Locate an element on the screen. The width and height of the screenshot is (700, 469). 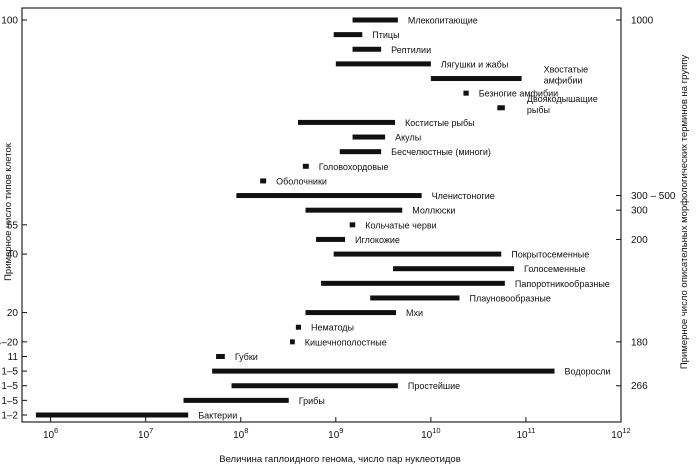
bar-безногие-амфибии is located at coordinates (466, 93).